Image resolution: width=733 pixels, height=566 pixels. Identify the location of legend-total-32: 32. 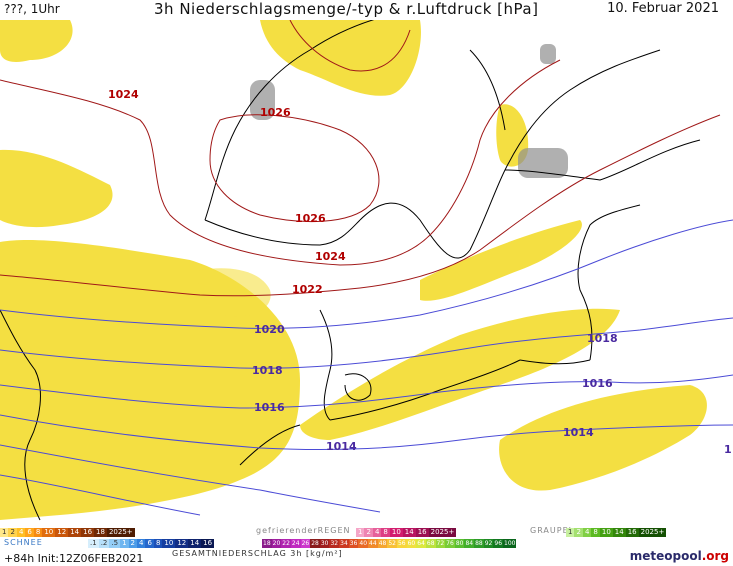
(334, 543).